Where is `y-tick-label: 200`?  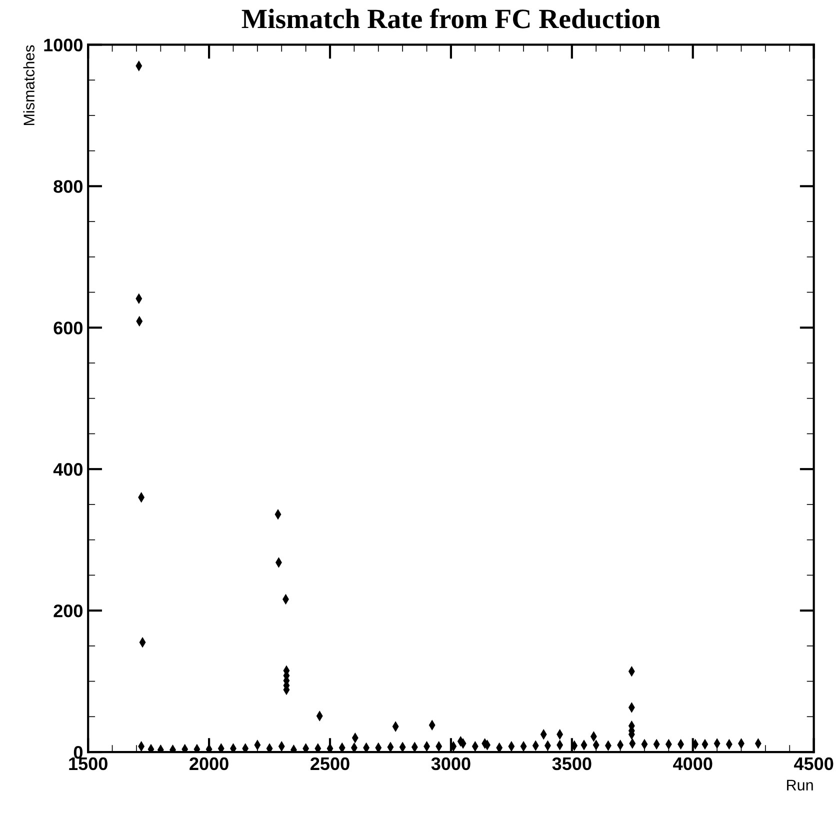 y-tick-label: 200 is located at coordinates (68, 611).